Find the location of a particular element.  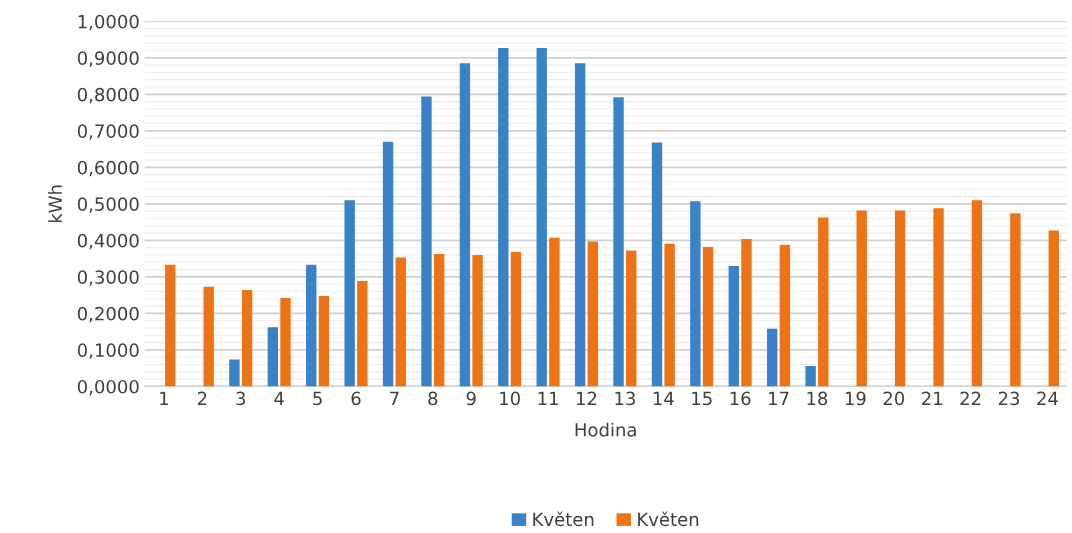

y-tick-label: 0,4000 is located at coordinates (108, 241).